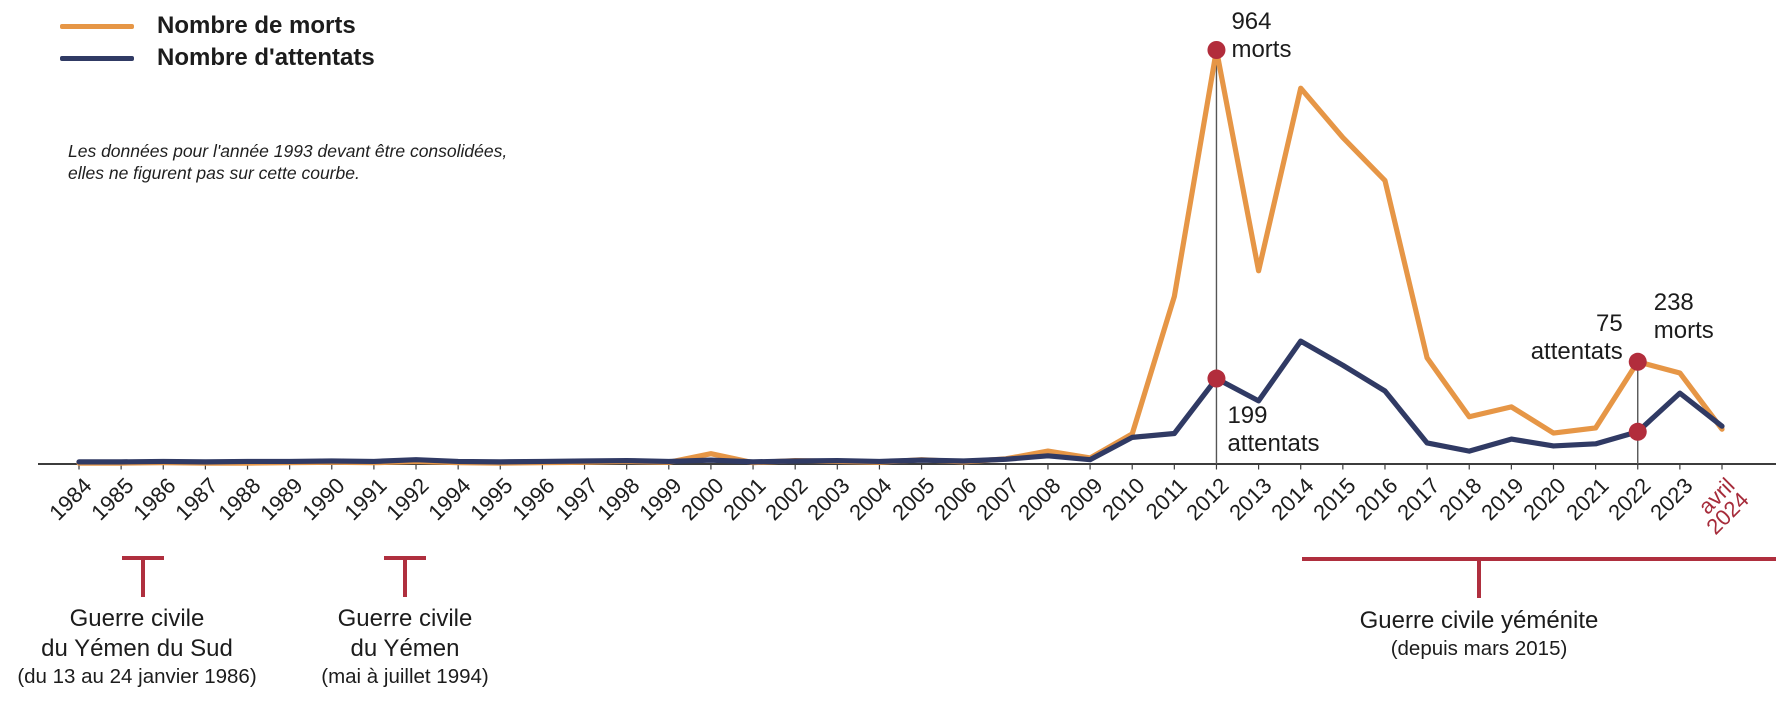 The image size is (1776, 714). What do you see at coordinates (1609, 323) in the screenshot?
I see `marker-value: 75` at bounding box center [1609, 323].